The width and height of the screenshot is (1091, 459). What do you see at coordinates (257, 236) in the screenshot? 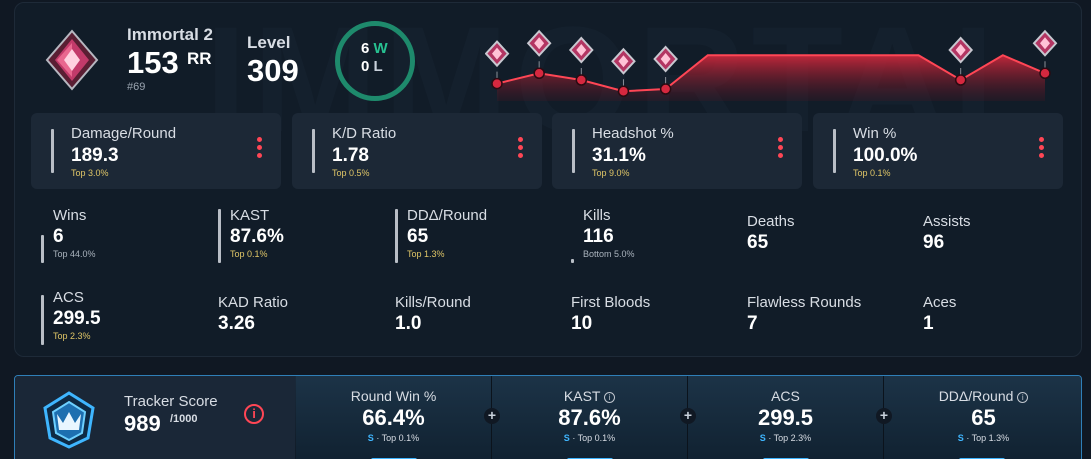
I see `stat-value: 87.6%` at bounding box center [257, 236].